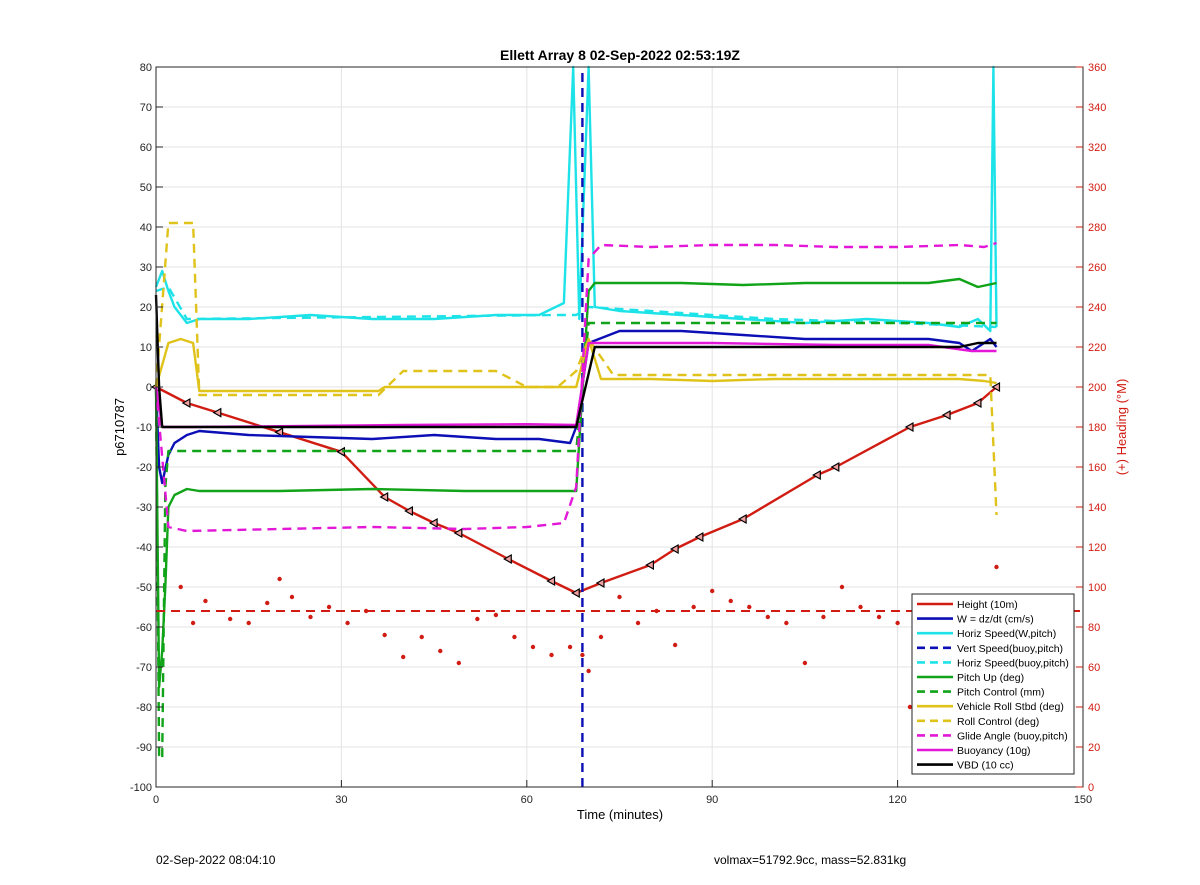  I want to click on y2-tick-label: 320, so click(1097, 148).